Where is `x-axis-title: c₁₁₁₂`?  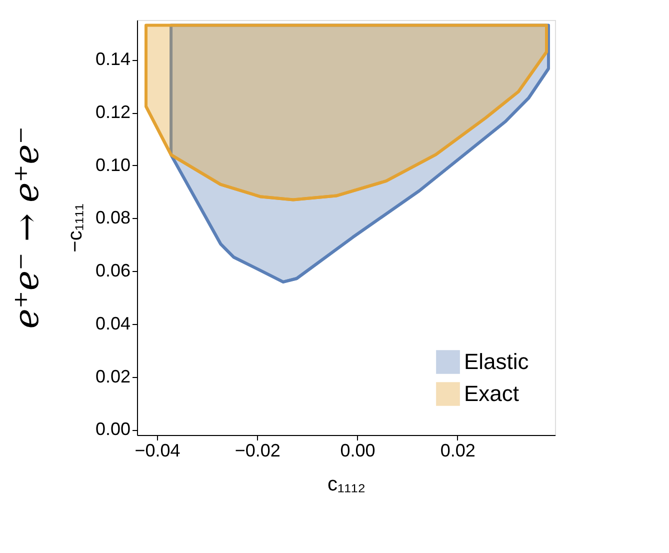 x-axis-title: c₁₁₁₂ is located at coordinates (346, 485).